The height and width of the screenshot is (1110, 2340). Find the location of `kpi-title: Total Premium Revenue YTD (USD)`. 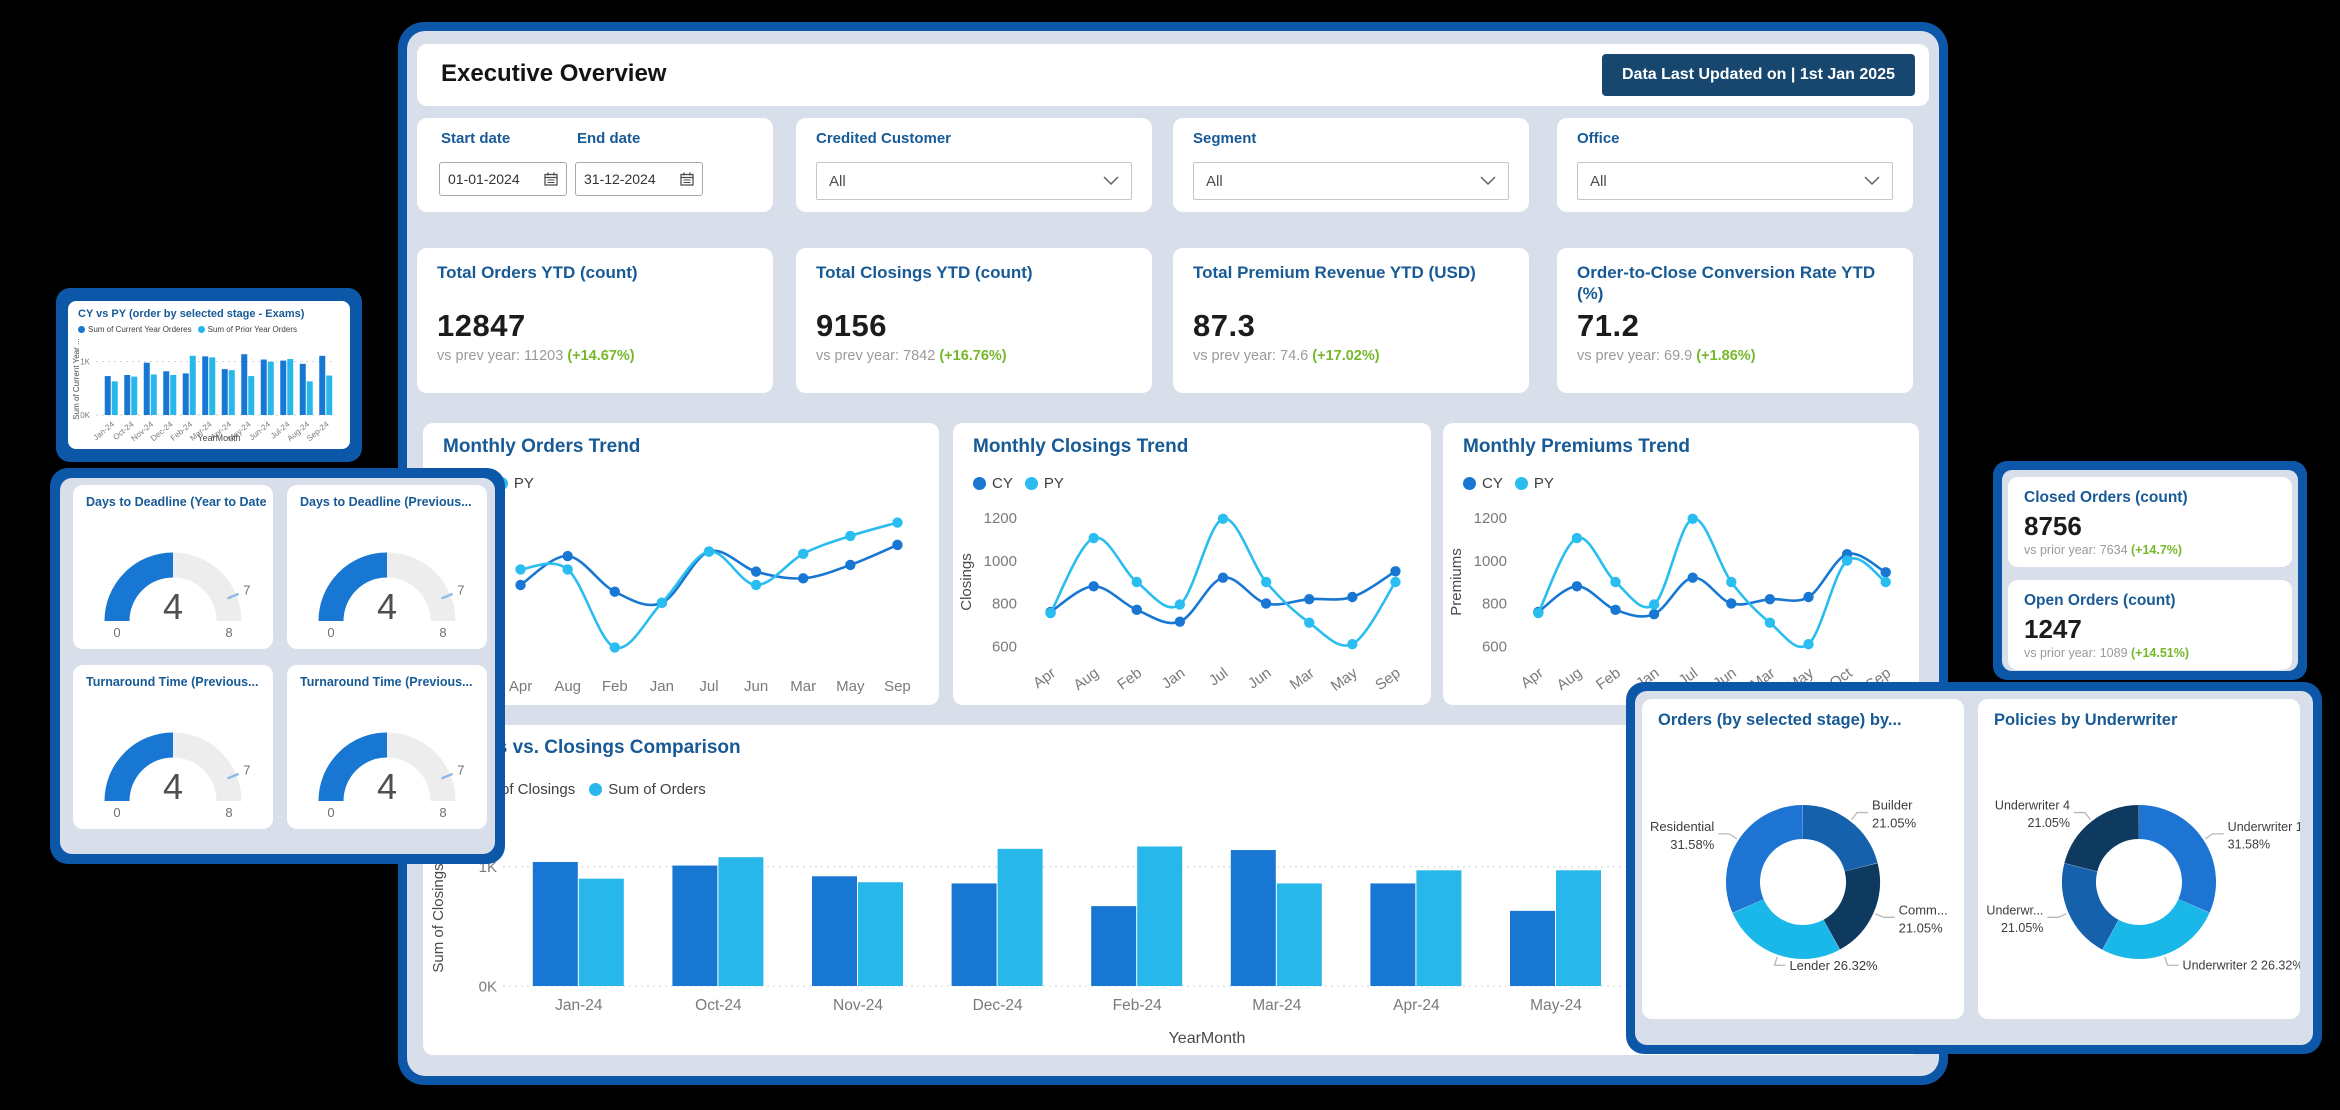

kpi-title: Total Premium Revenue YTD (USD) is located at coordinates (1334, 272).